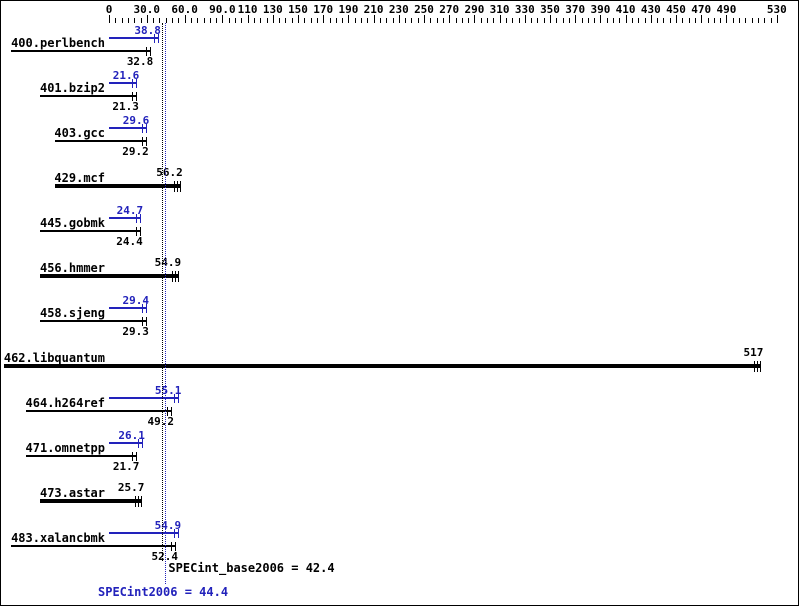 Image resolution: width=799 pixels, height=606 pixels. Describe the element at coordinates (184, 9) in the screenshot. I see `axis-tick-label: 60.0` at that location.